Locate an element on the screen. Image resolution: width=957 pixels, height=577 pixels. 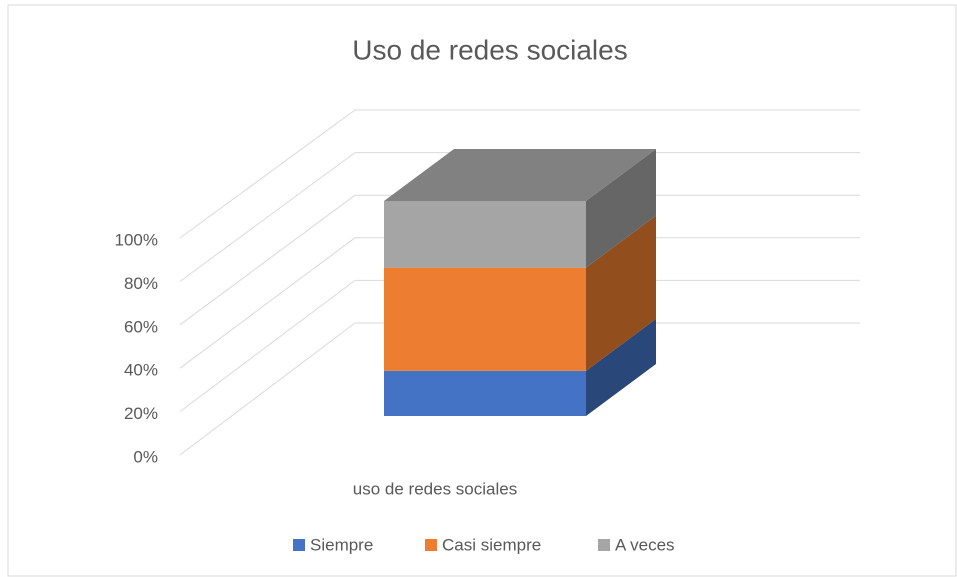
y-tick-label: 100% is located at coordinates (136, 239).